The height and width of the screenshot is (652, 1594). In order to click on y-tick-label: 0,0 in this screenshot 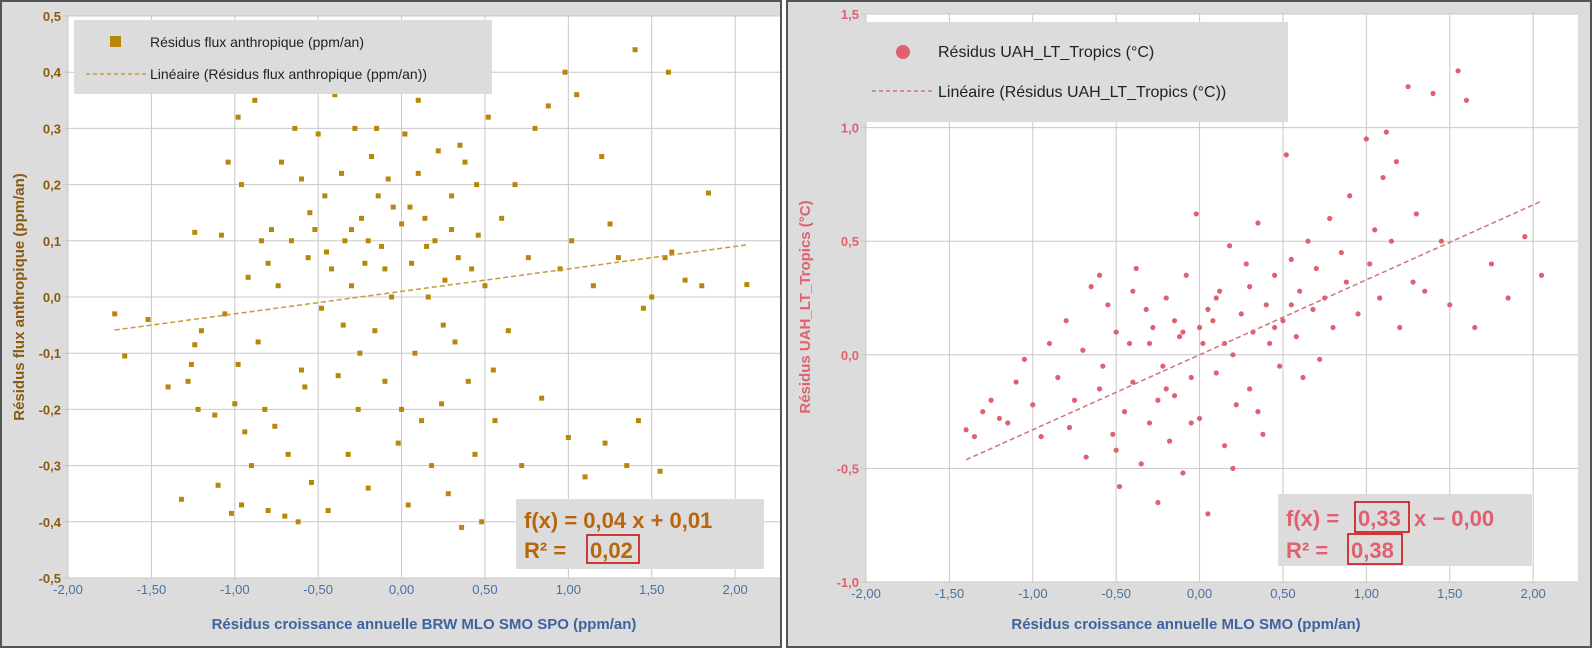, I will do `click(850, 355)`.